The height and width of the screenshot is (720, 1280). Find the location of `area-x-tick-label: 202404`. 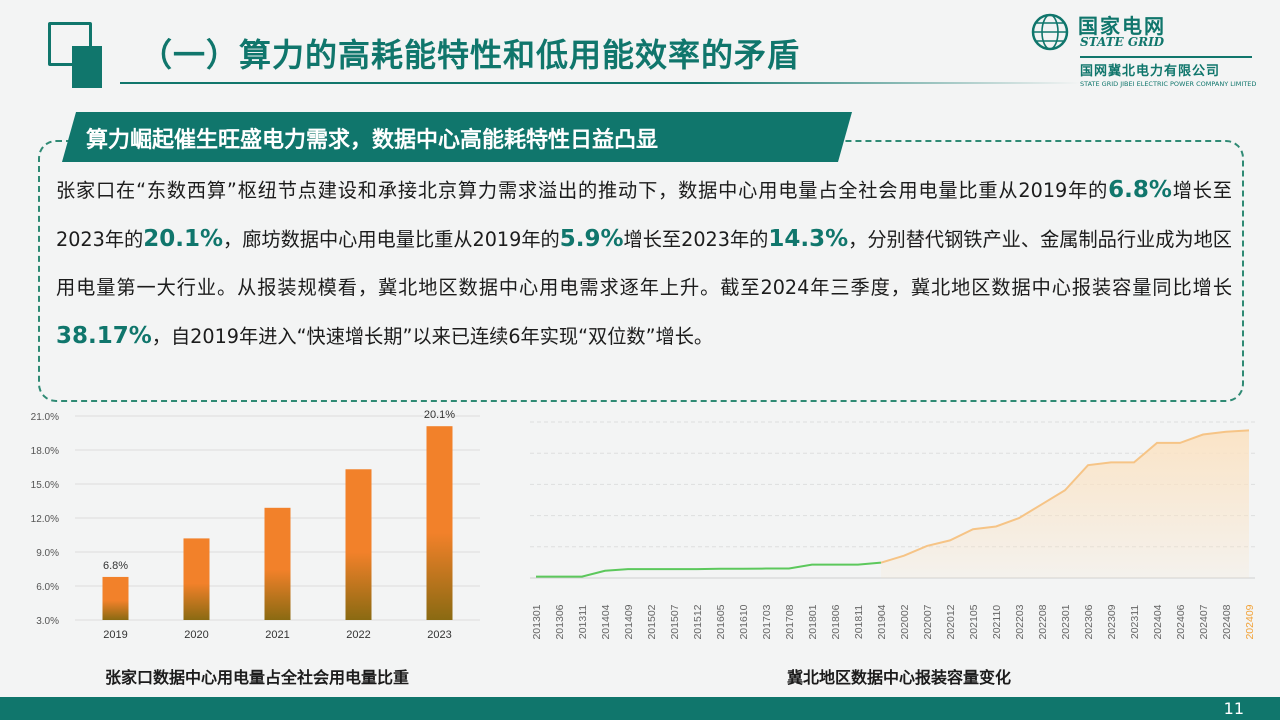

area-x-tick-label: 202404 is located at coordinates (1158, 621).